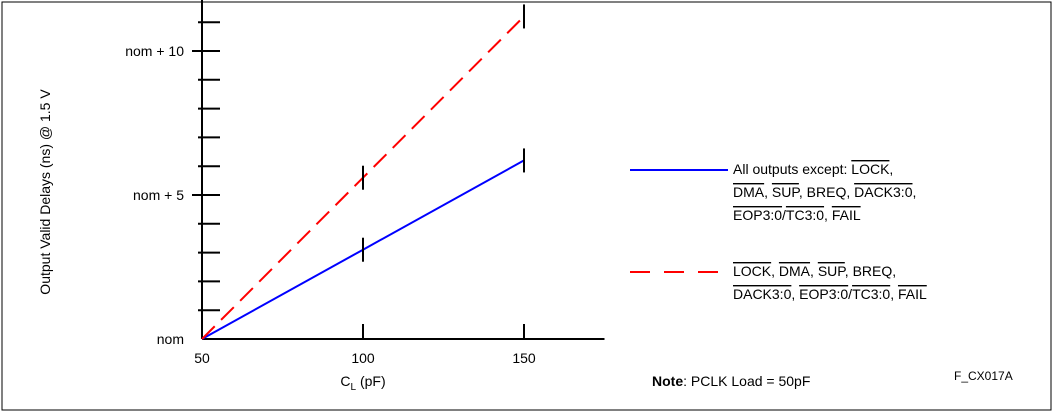 The width and height of the screenshot is (1053, 416). What do you see at coordinates (824, 192) in the screenshot?
I see `legend-label: DMA, SUP, BREQ, DACK3:0,` at bounding box center [824, 192].